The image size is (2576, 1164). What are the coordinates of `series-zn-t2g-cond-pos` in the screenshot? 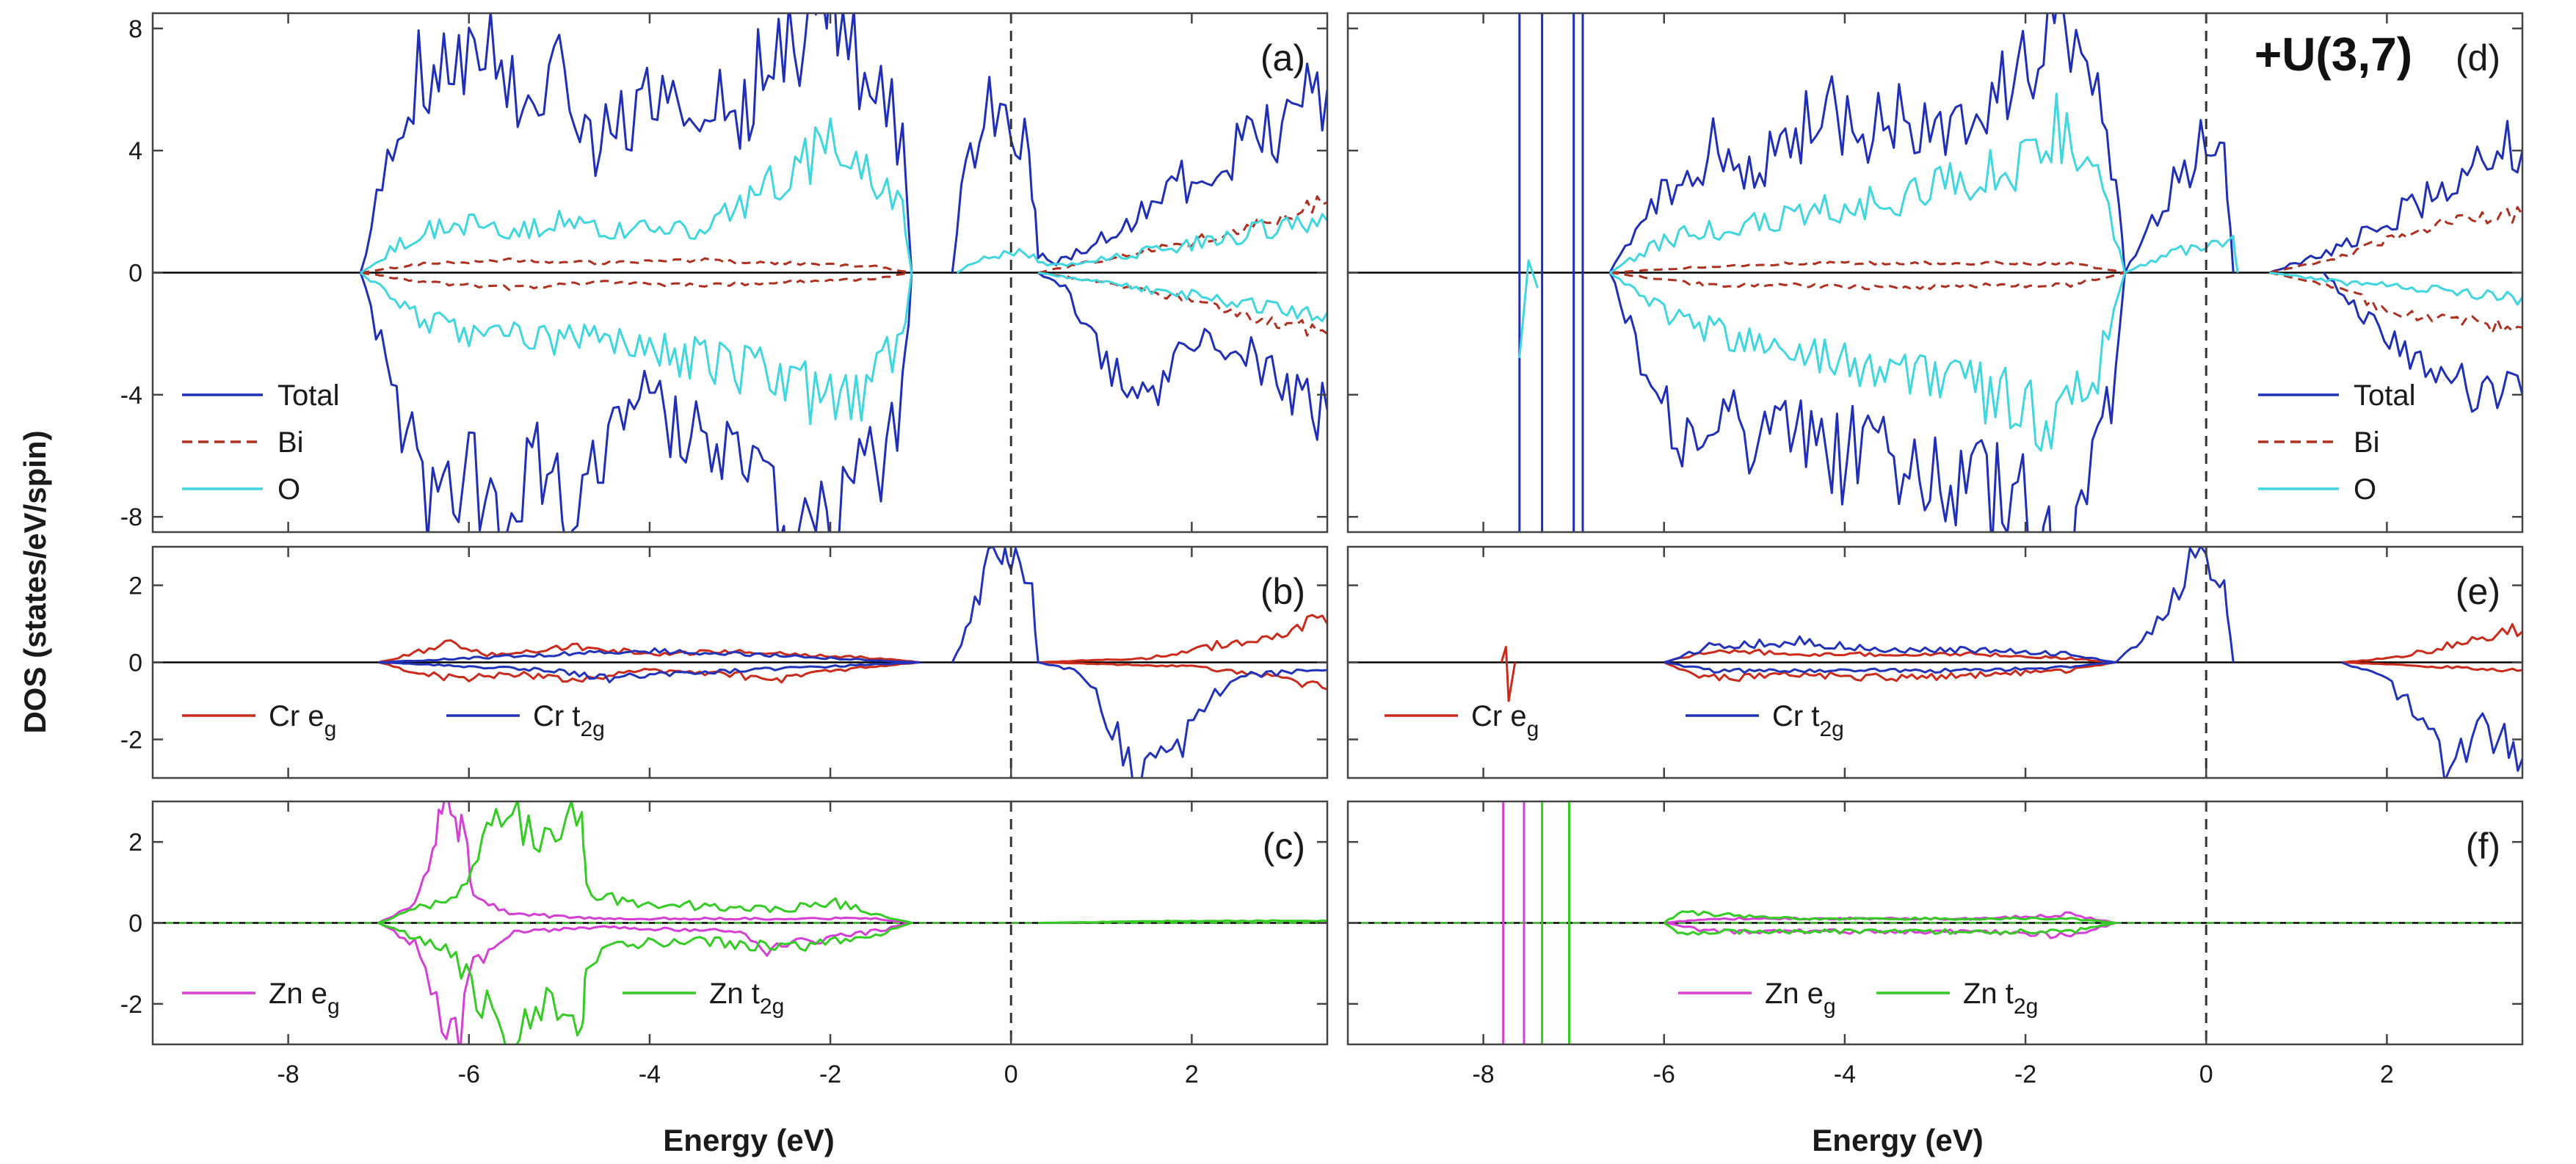 It's located at (1182, 922).